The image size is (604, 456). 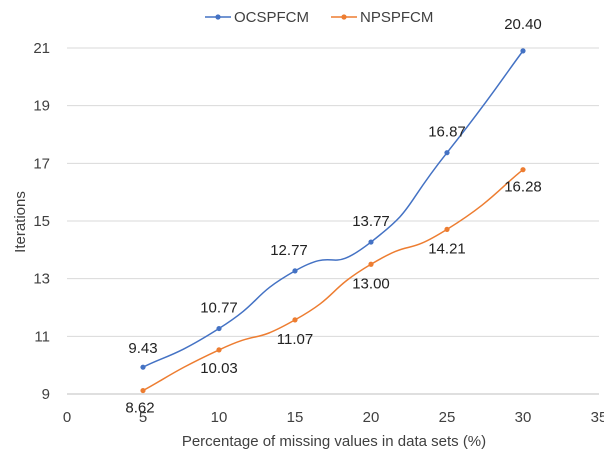 What do you see at coordinates (597, 417) in the screenshot?
I see `x-tick-label: 35` at bounding box center [597, 417].